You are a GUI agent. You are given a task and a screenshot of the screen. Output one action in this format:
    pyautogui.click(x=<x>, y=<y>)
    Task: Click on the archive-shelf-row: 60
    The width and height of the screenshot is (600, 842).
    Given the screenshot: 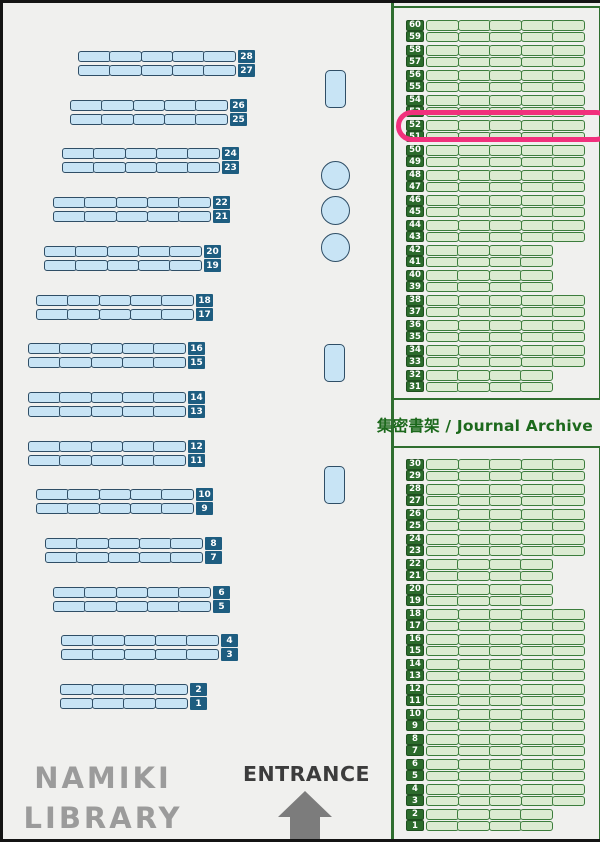 What is the action you would take?
    pyautogui.click(x=502, y=25)
    